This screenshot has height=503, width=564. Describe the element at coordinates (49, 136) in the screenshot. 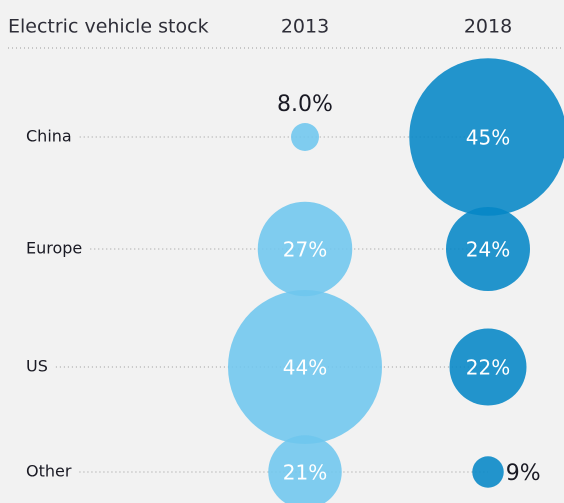

I see `category-label: China` at that location.